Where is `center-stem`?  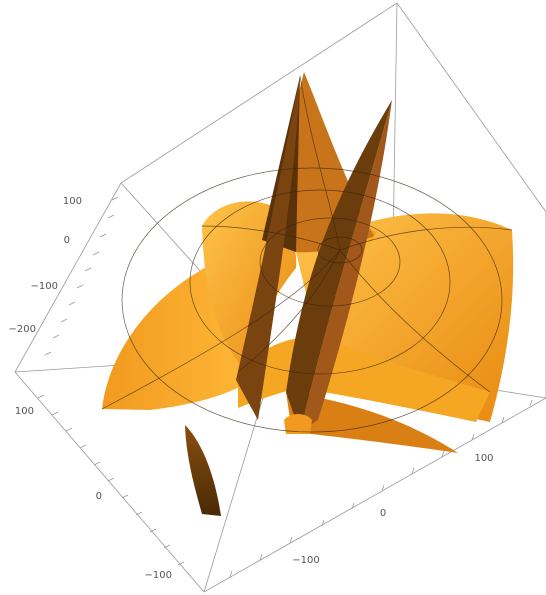 center-stem is located at coordinates (298, 424).